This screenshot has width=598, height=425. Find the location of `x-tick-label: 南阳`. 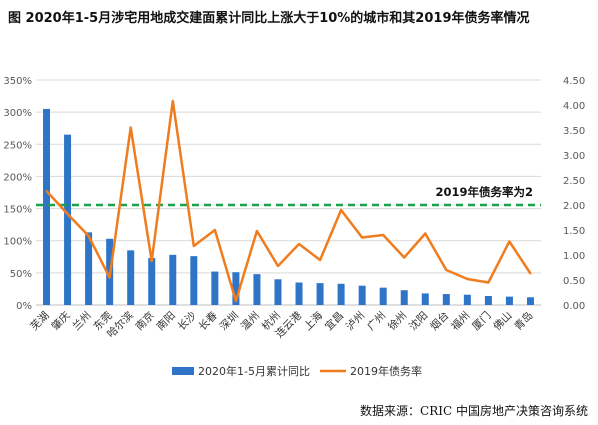

x-tick-label: 南阳 is located at coordinates (166, 321).